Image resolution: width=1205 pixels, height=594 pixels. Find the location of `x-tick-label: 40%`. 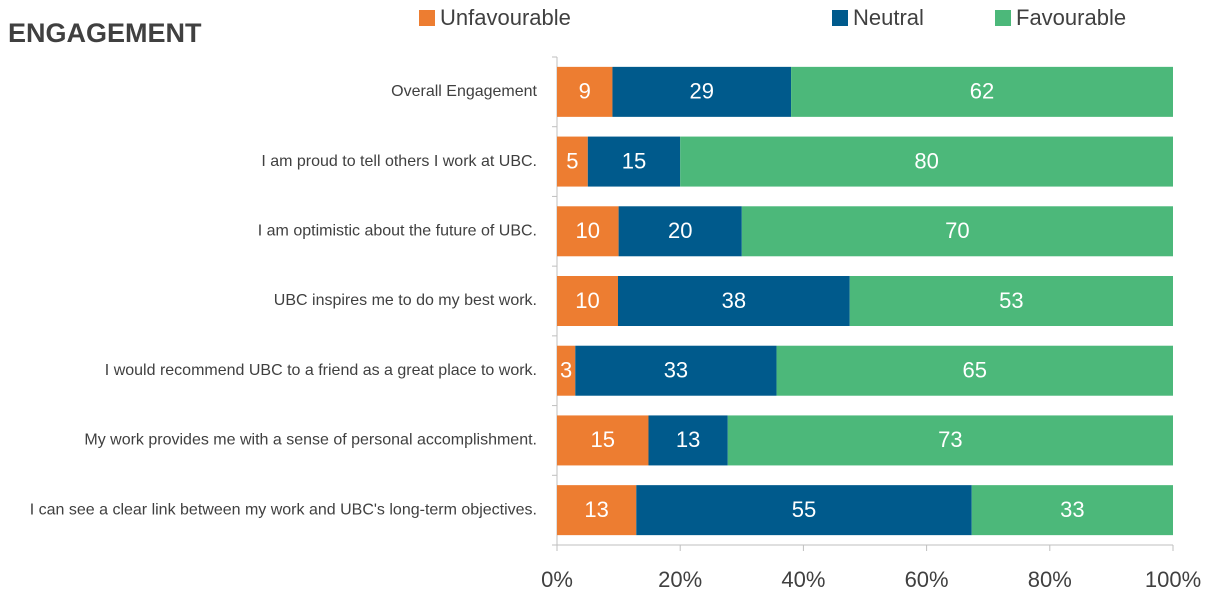

x-tick-label: 40% is located at coordinates (803, 579).